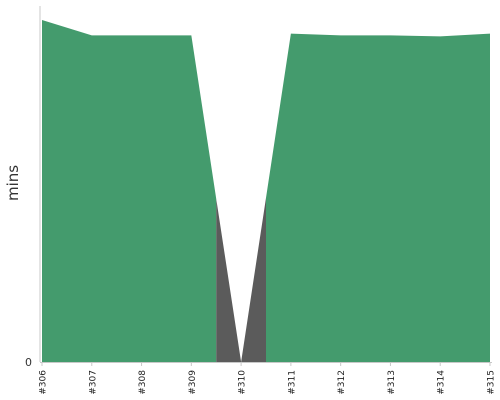 Image resolution: width=500 pixels, height=400 pixels. Describe the element at coordinates (193, 382) in the screenshot. I see `x-tick-label-309: #309` at that location.